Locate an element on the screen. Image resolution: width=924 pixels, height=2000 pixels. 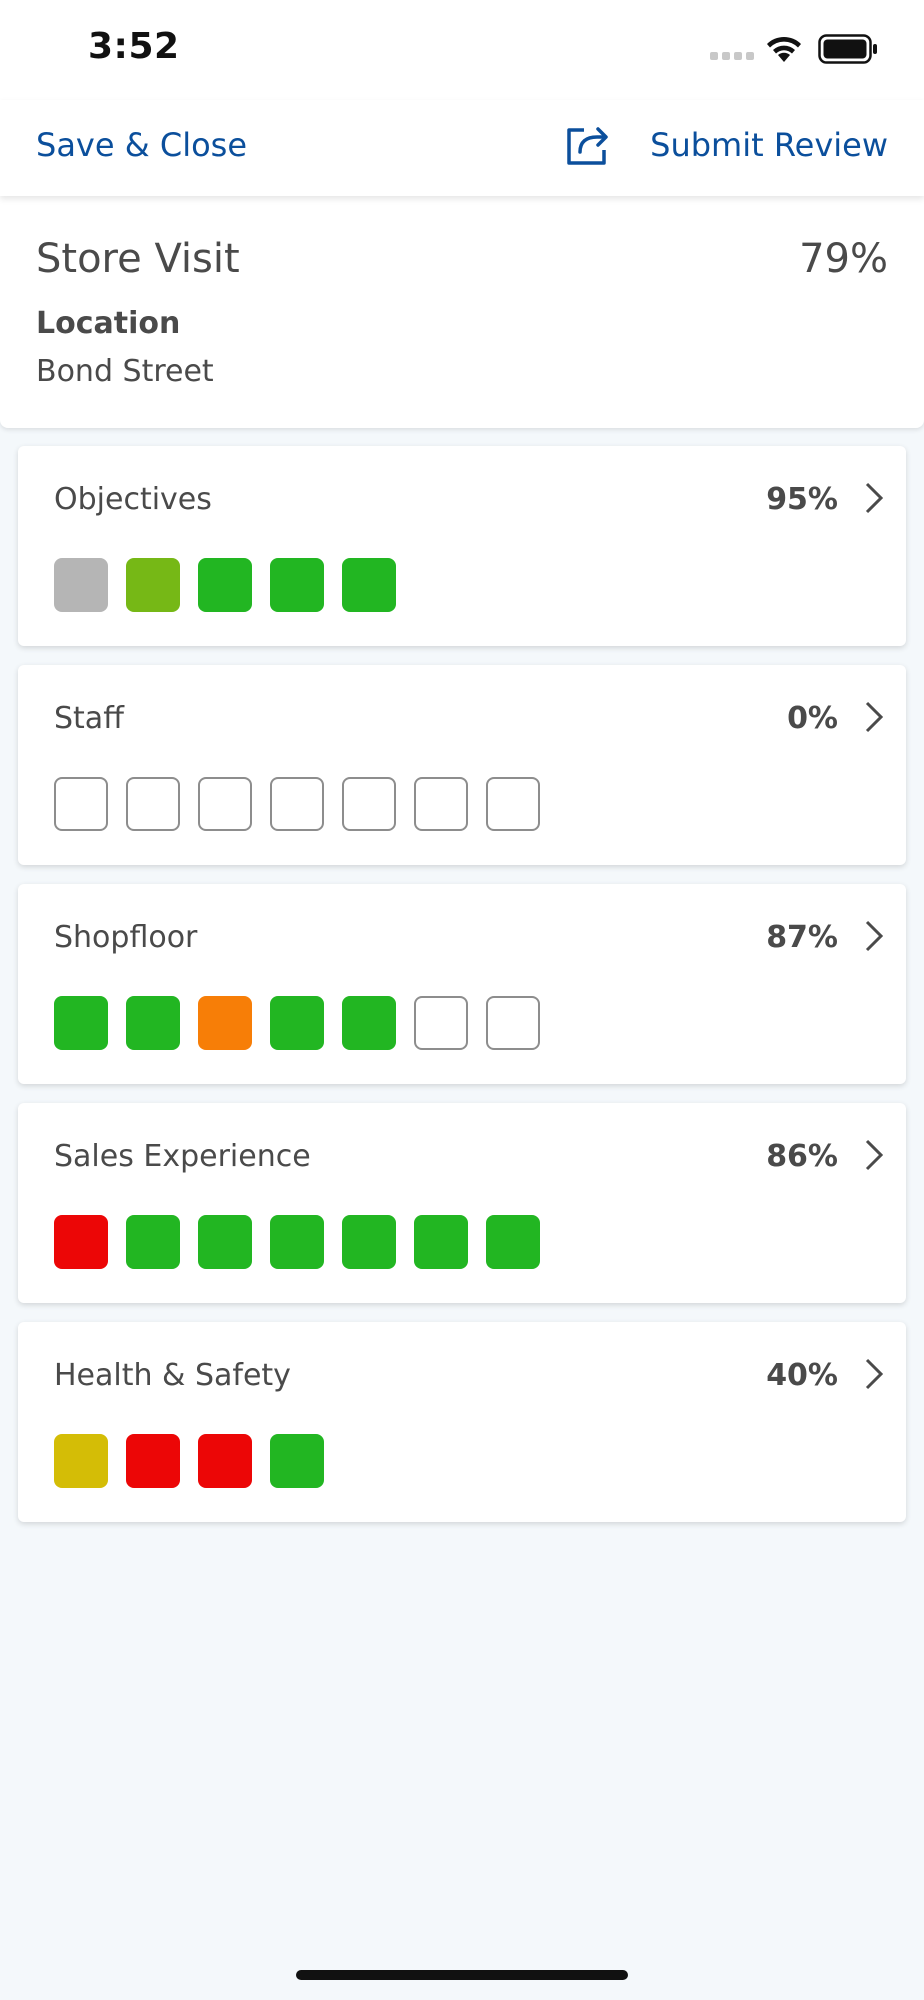
status-square-orange is located at coordinates (225, 1023).